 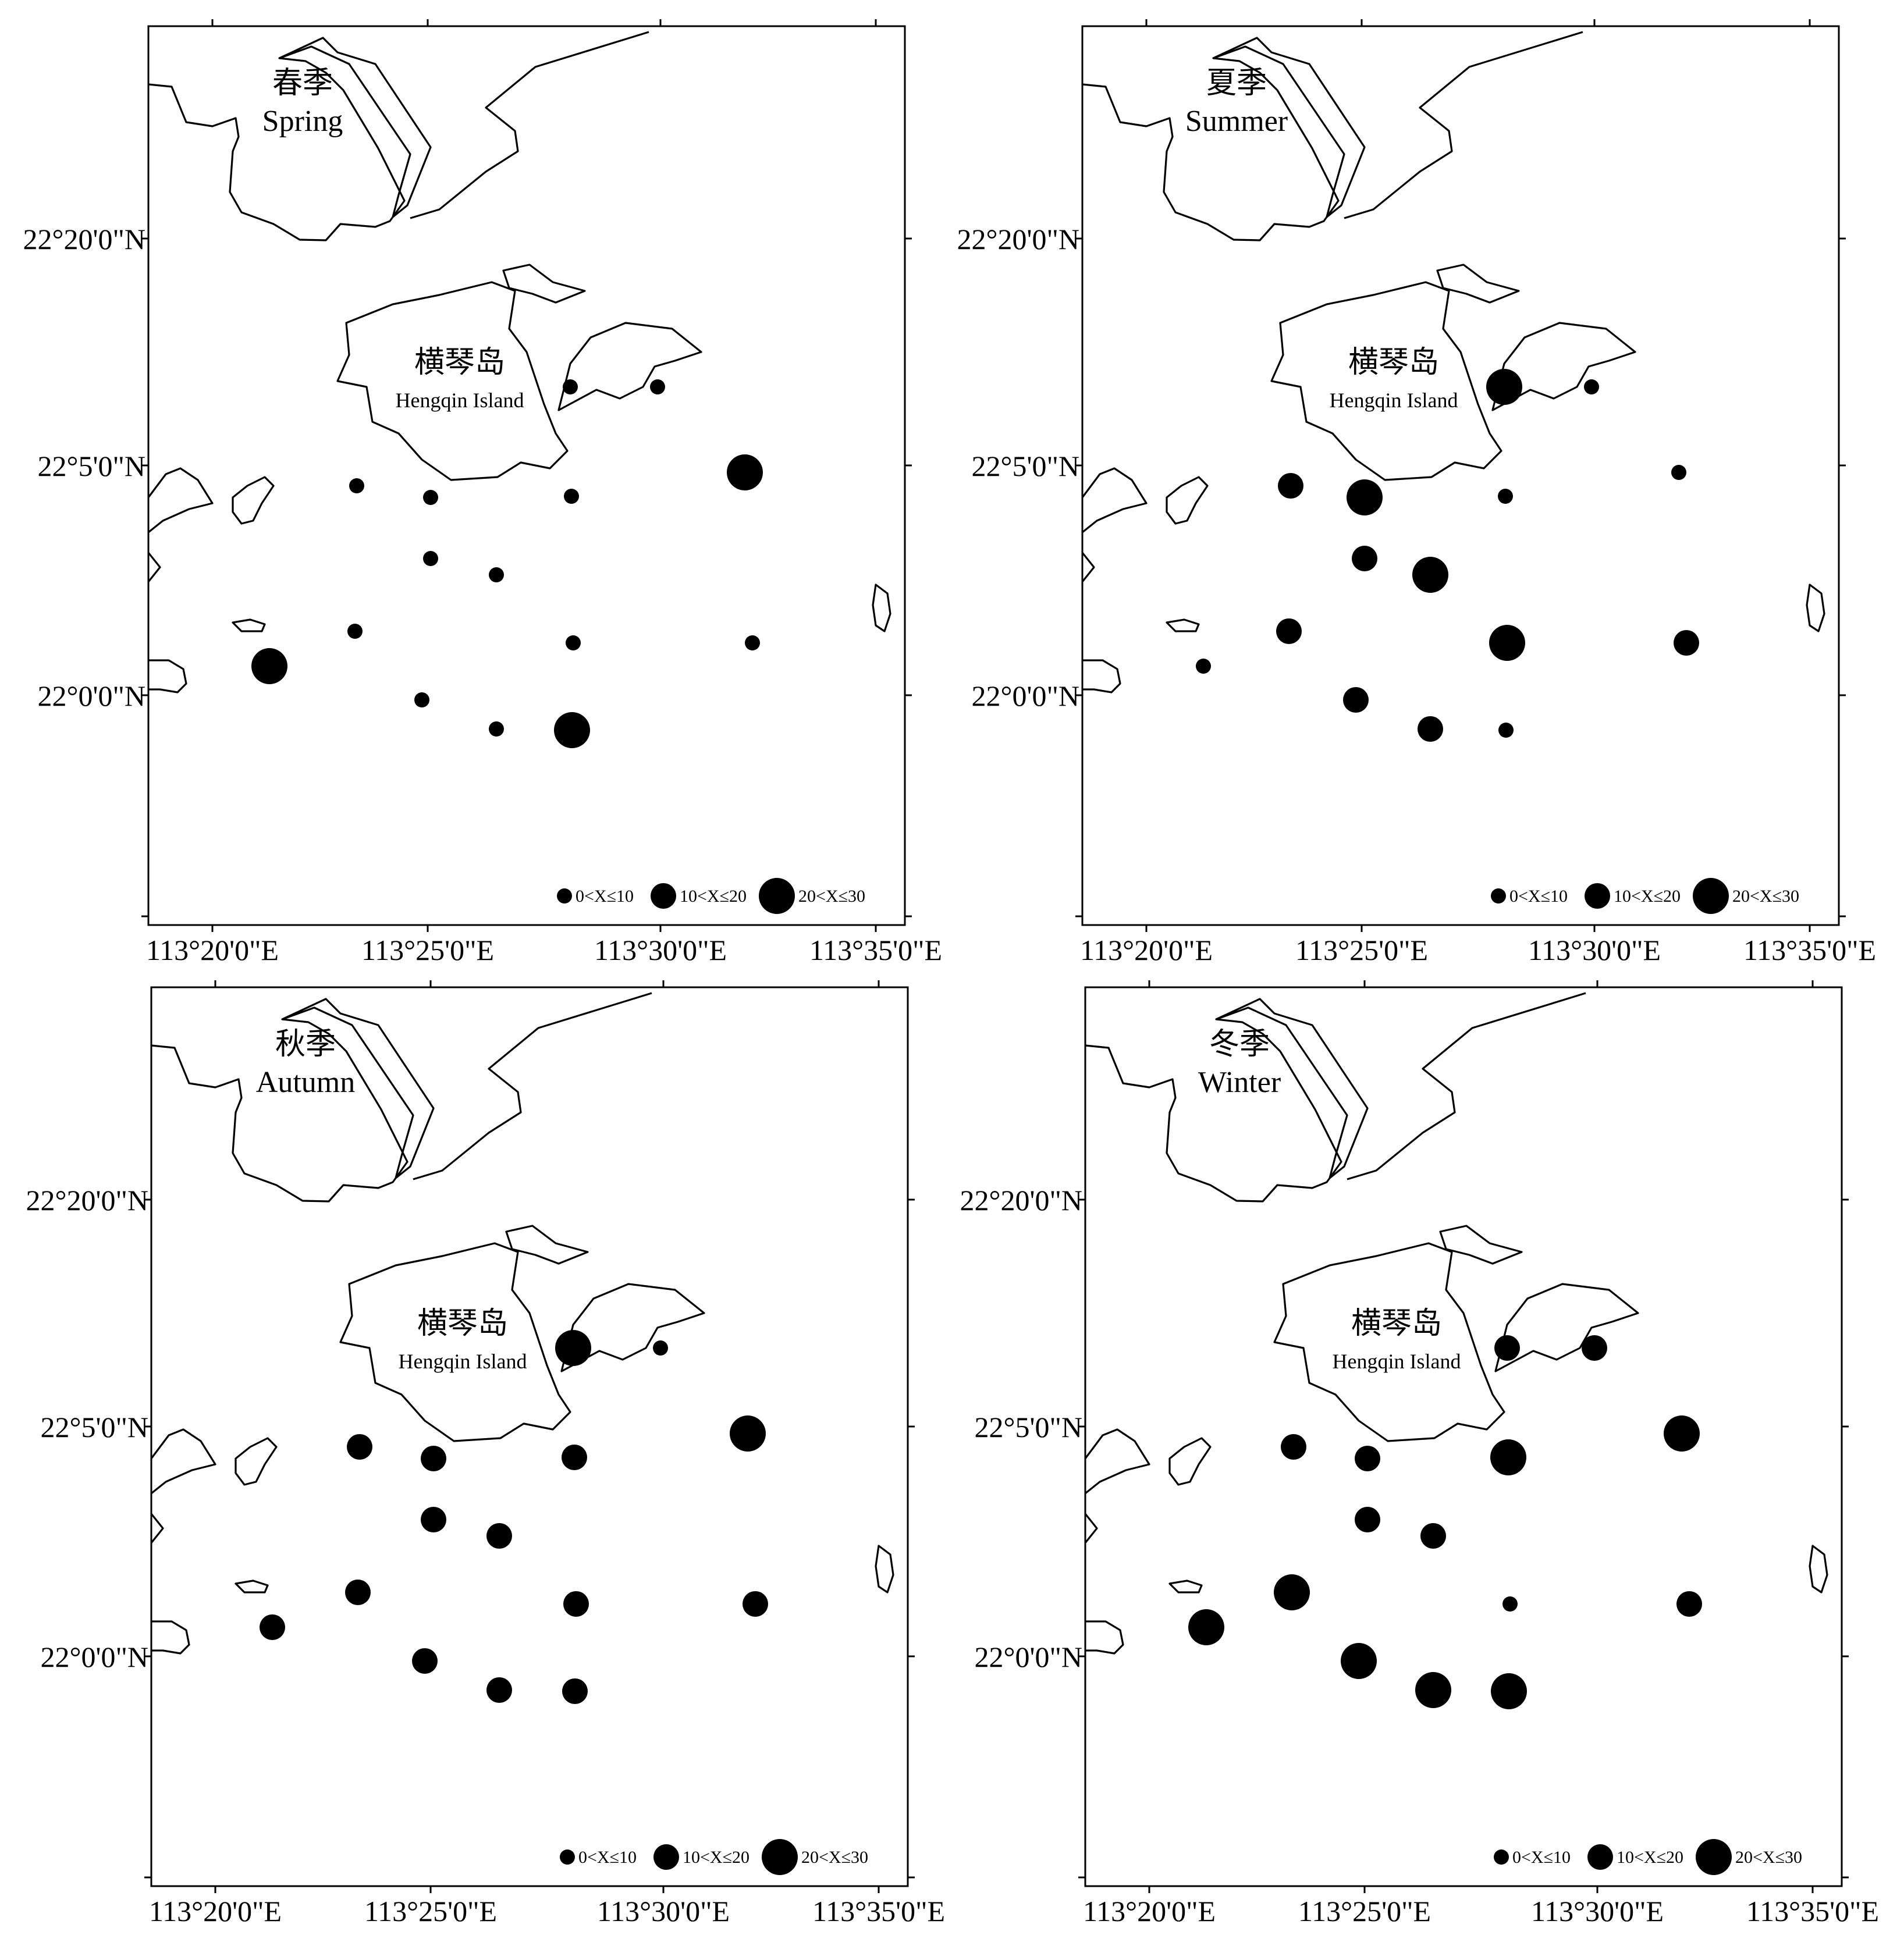 What do you see at coordinates (1239, 1082) in the screenshot?
I see `season-label-en: Winter` at bounding box center [1239, 1082].